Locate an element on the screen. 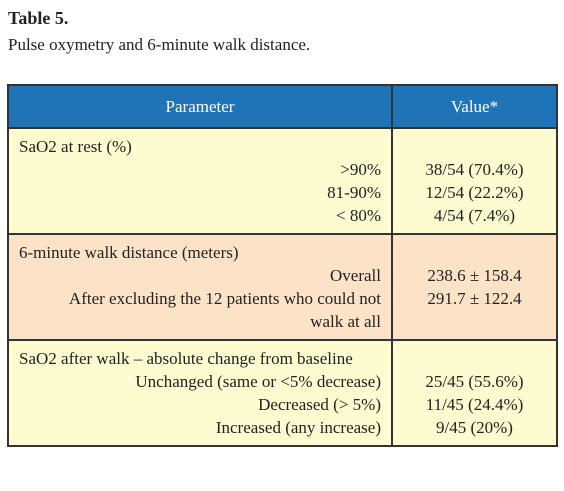 The height and width of the screenshot is (491, 564). value-cell: 9/45 (20%) is located at coordinates (474, 427).